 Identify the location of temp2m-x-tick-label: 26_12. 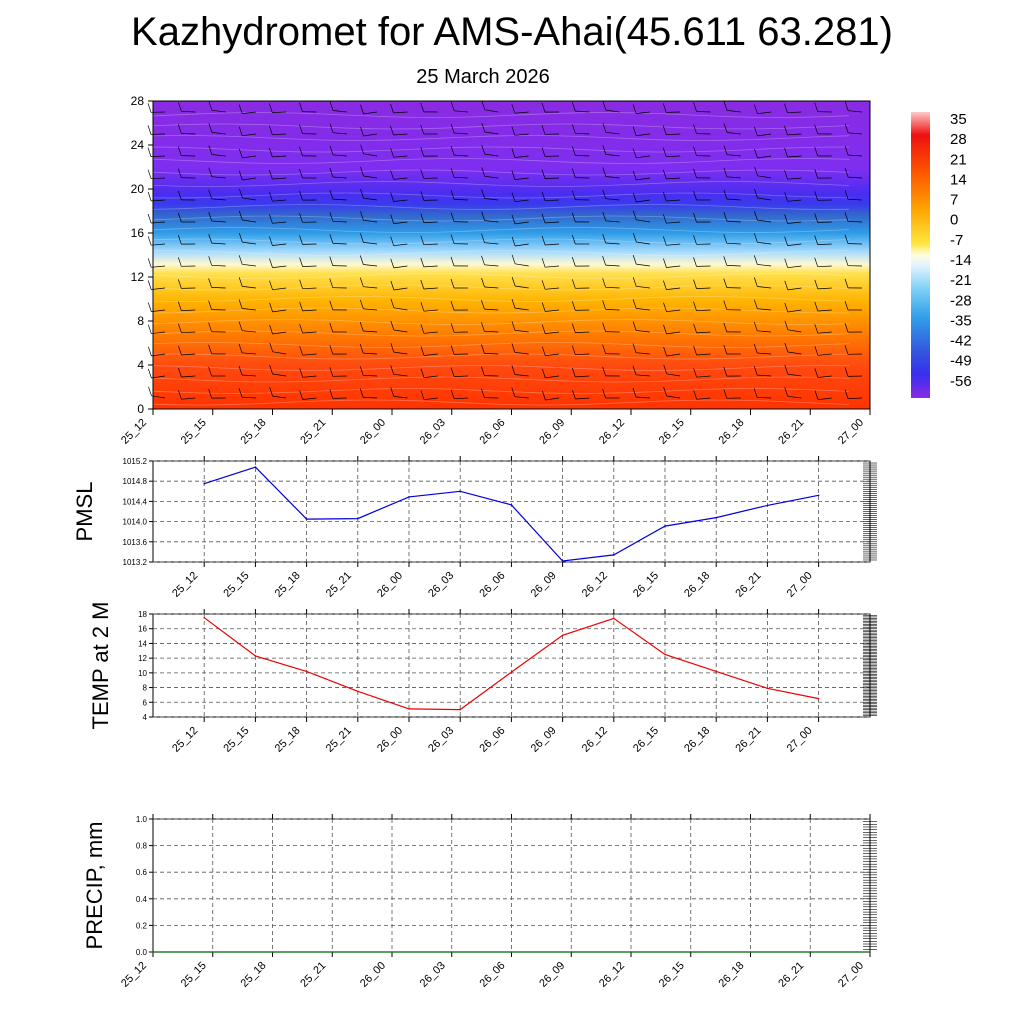
(595, 740).